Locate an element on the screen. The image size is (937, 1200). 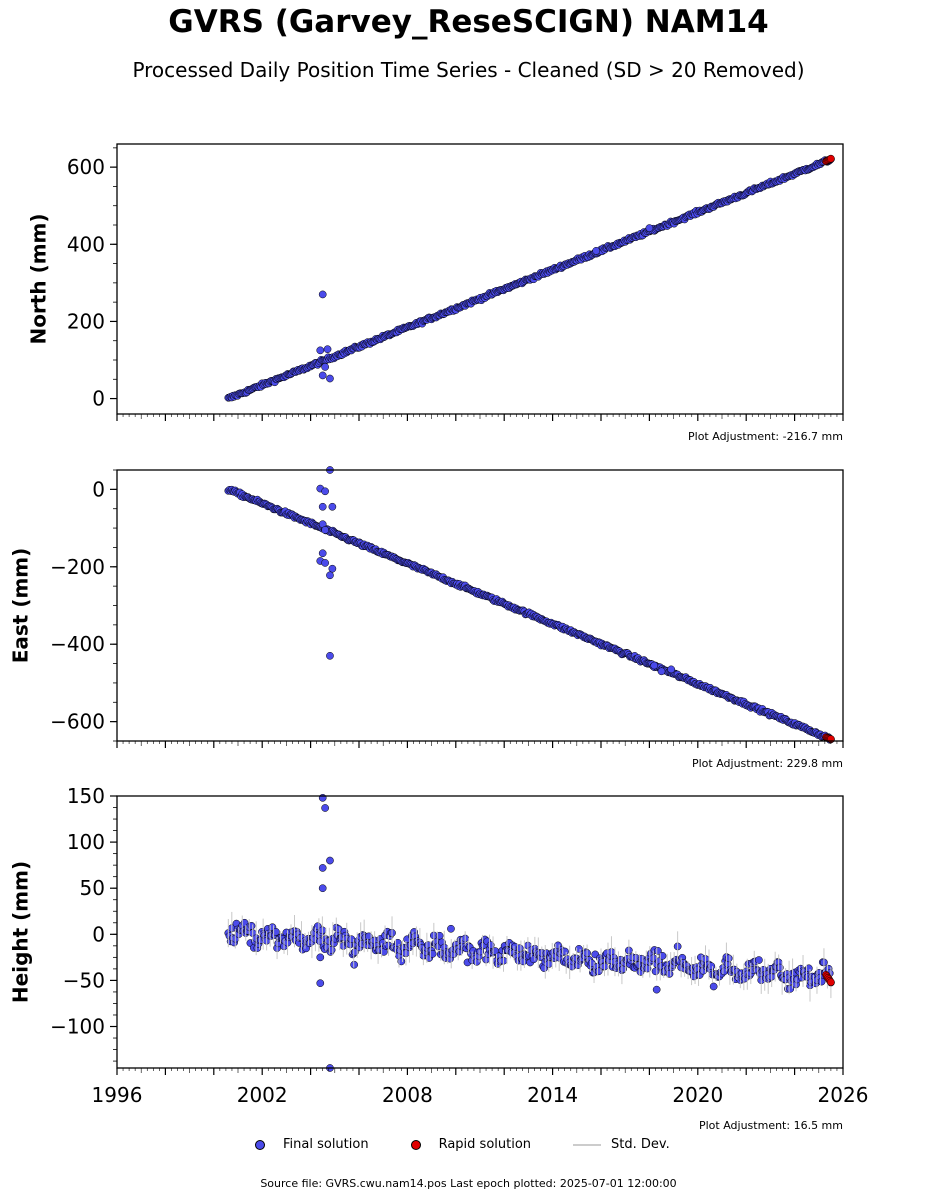
legend-std: Std. Dev. is located at coordinates (621, 1144).